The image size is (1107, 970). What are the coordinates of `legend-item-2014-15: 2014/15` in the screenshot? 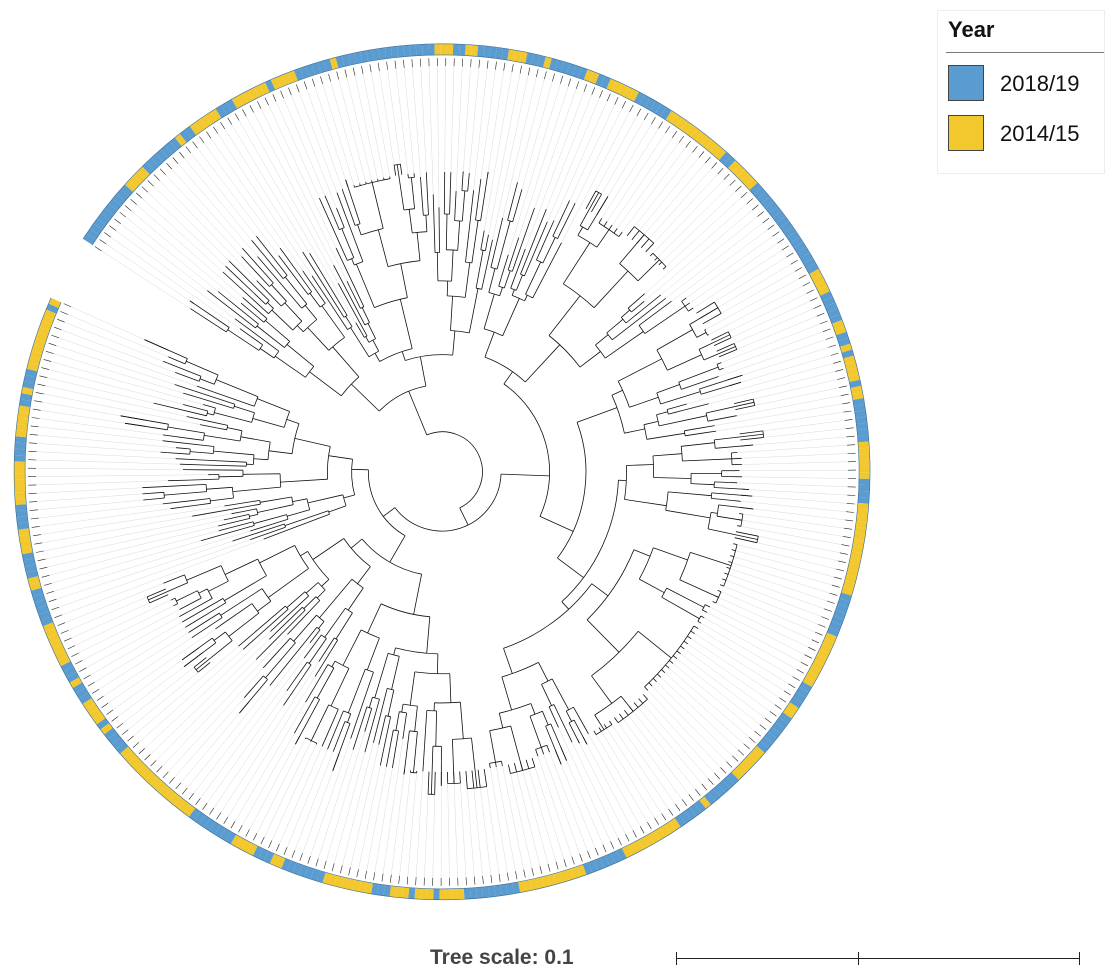 It's located at (1027, 134).